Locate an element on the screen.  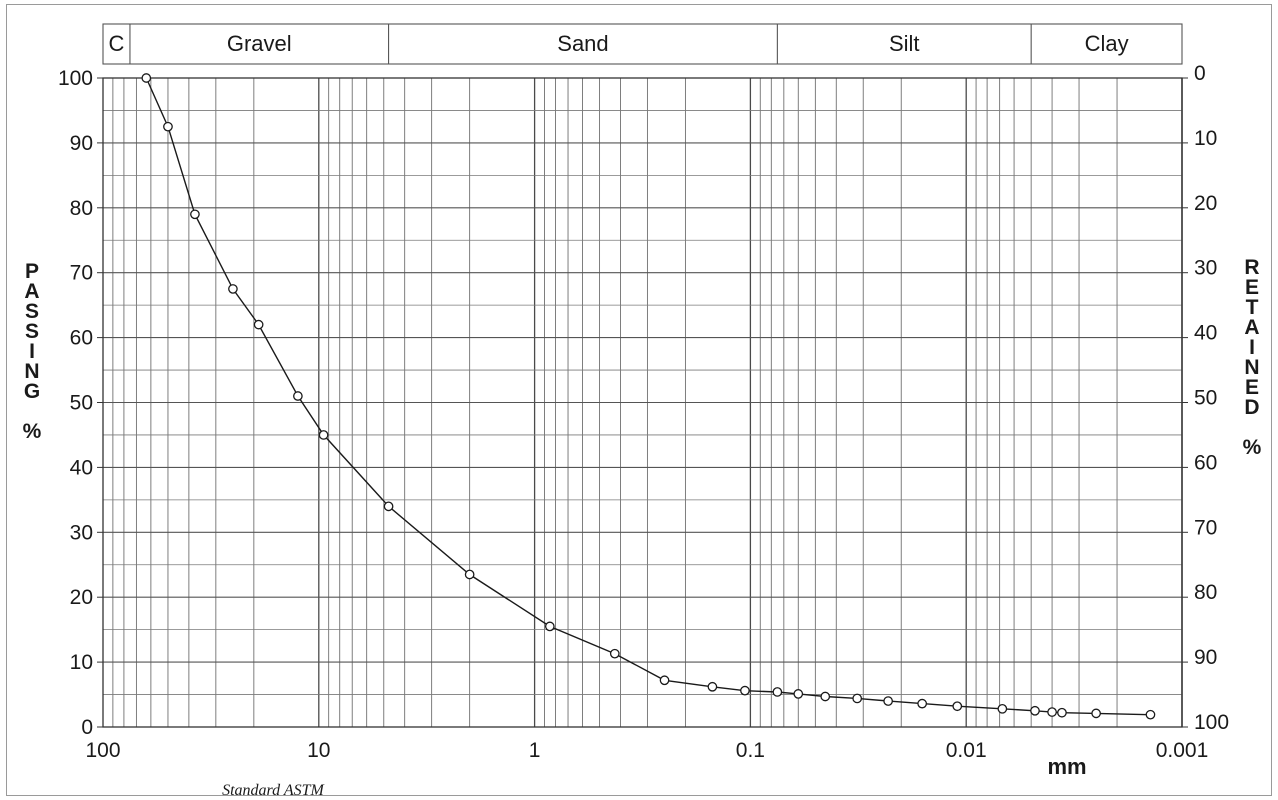
x-tick-label: 1 is located at coordinates (535, 750).